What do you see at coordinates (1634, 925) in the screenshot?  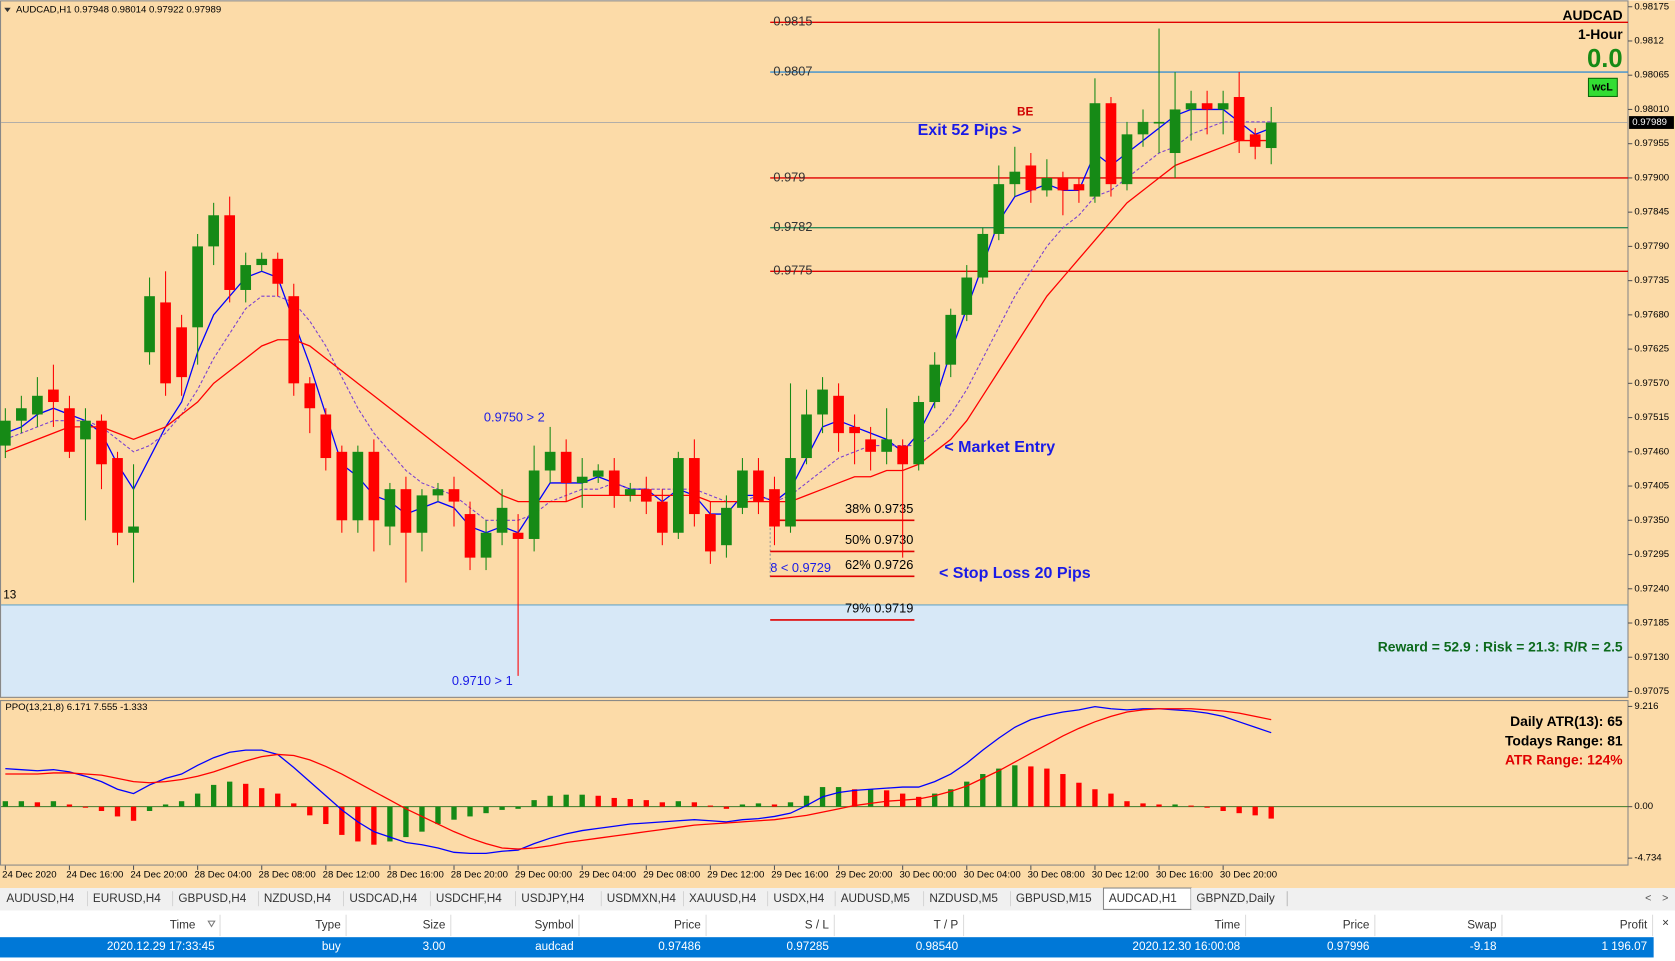 I see `column-header: Profit` at bounding box center [1634, 925].